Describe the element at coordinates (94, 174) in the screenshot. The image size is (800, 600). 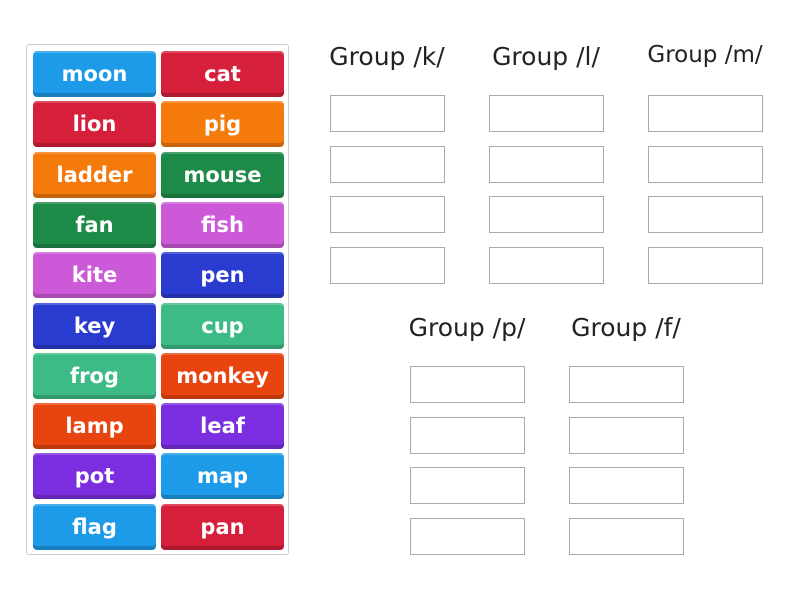
I see `word-tile-ladder: ladder` at that location.